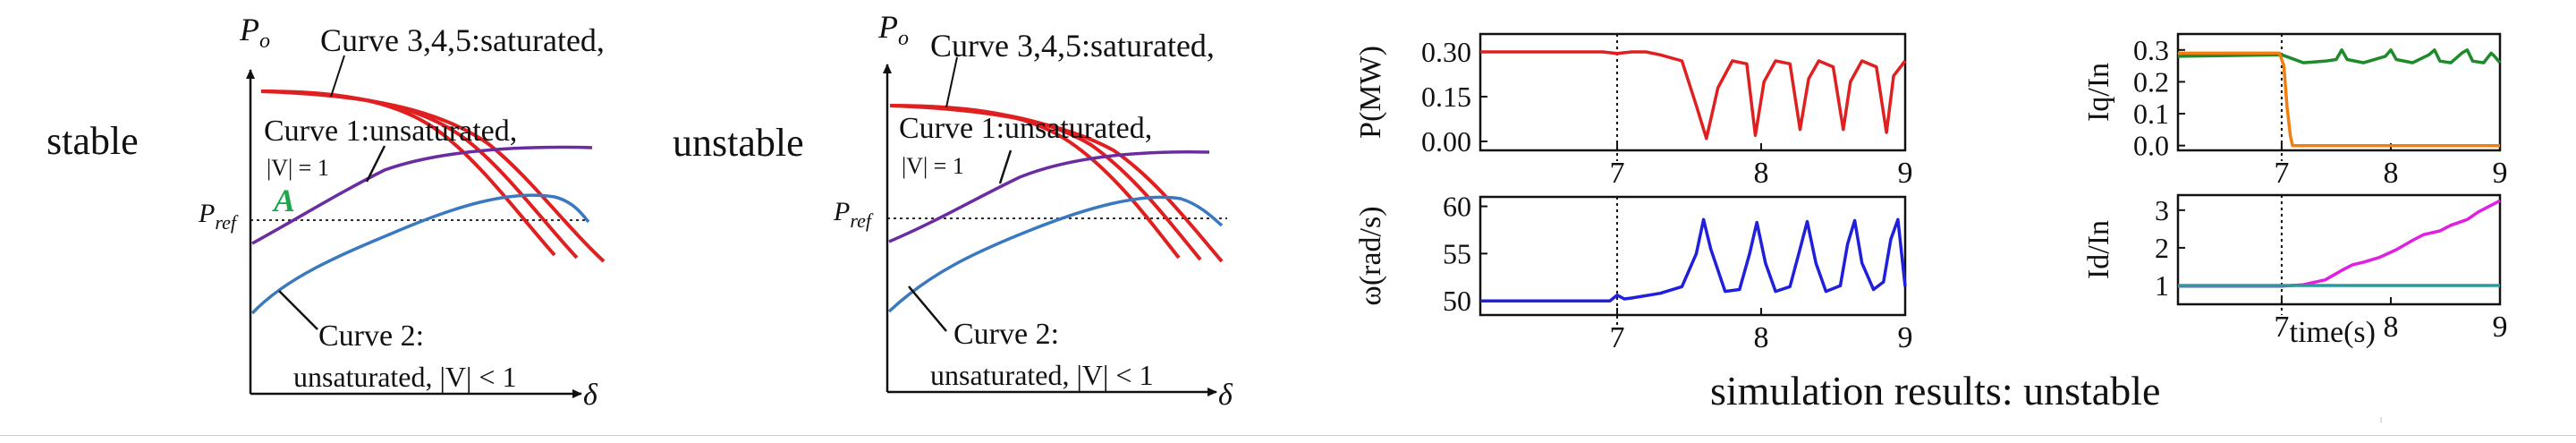  I want to click on unstable-label: unstable, so click(738, 143).